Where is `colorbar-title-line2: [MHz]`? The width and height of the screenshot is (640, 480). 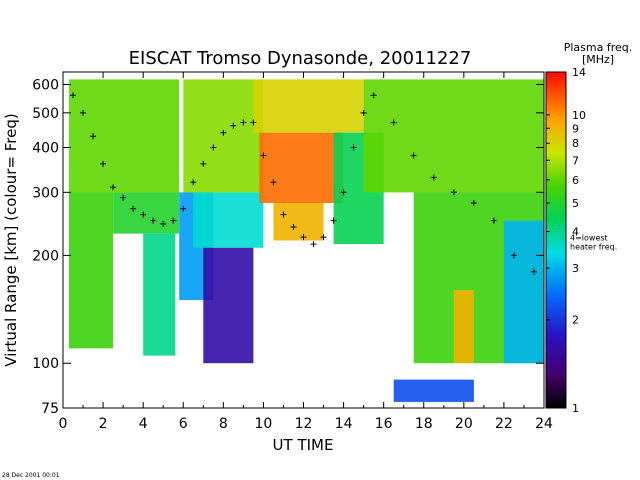
colorbar-title-line2: [MHz] is located at coordinates (598, 59).